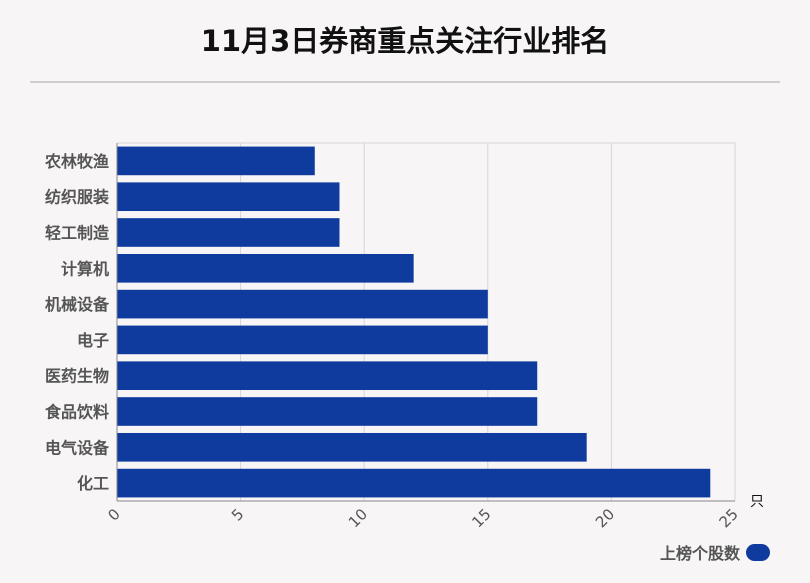 Image resolution: width=810 pixels, height=583 pixels. Describe the element at coordinates (93, 483) in the screenshot. I see `category-label: 化工` at that location.